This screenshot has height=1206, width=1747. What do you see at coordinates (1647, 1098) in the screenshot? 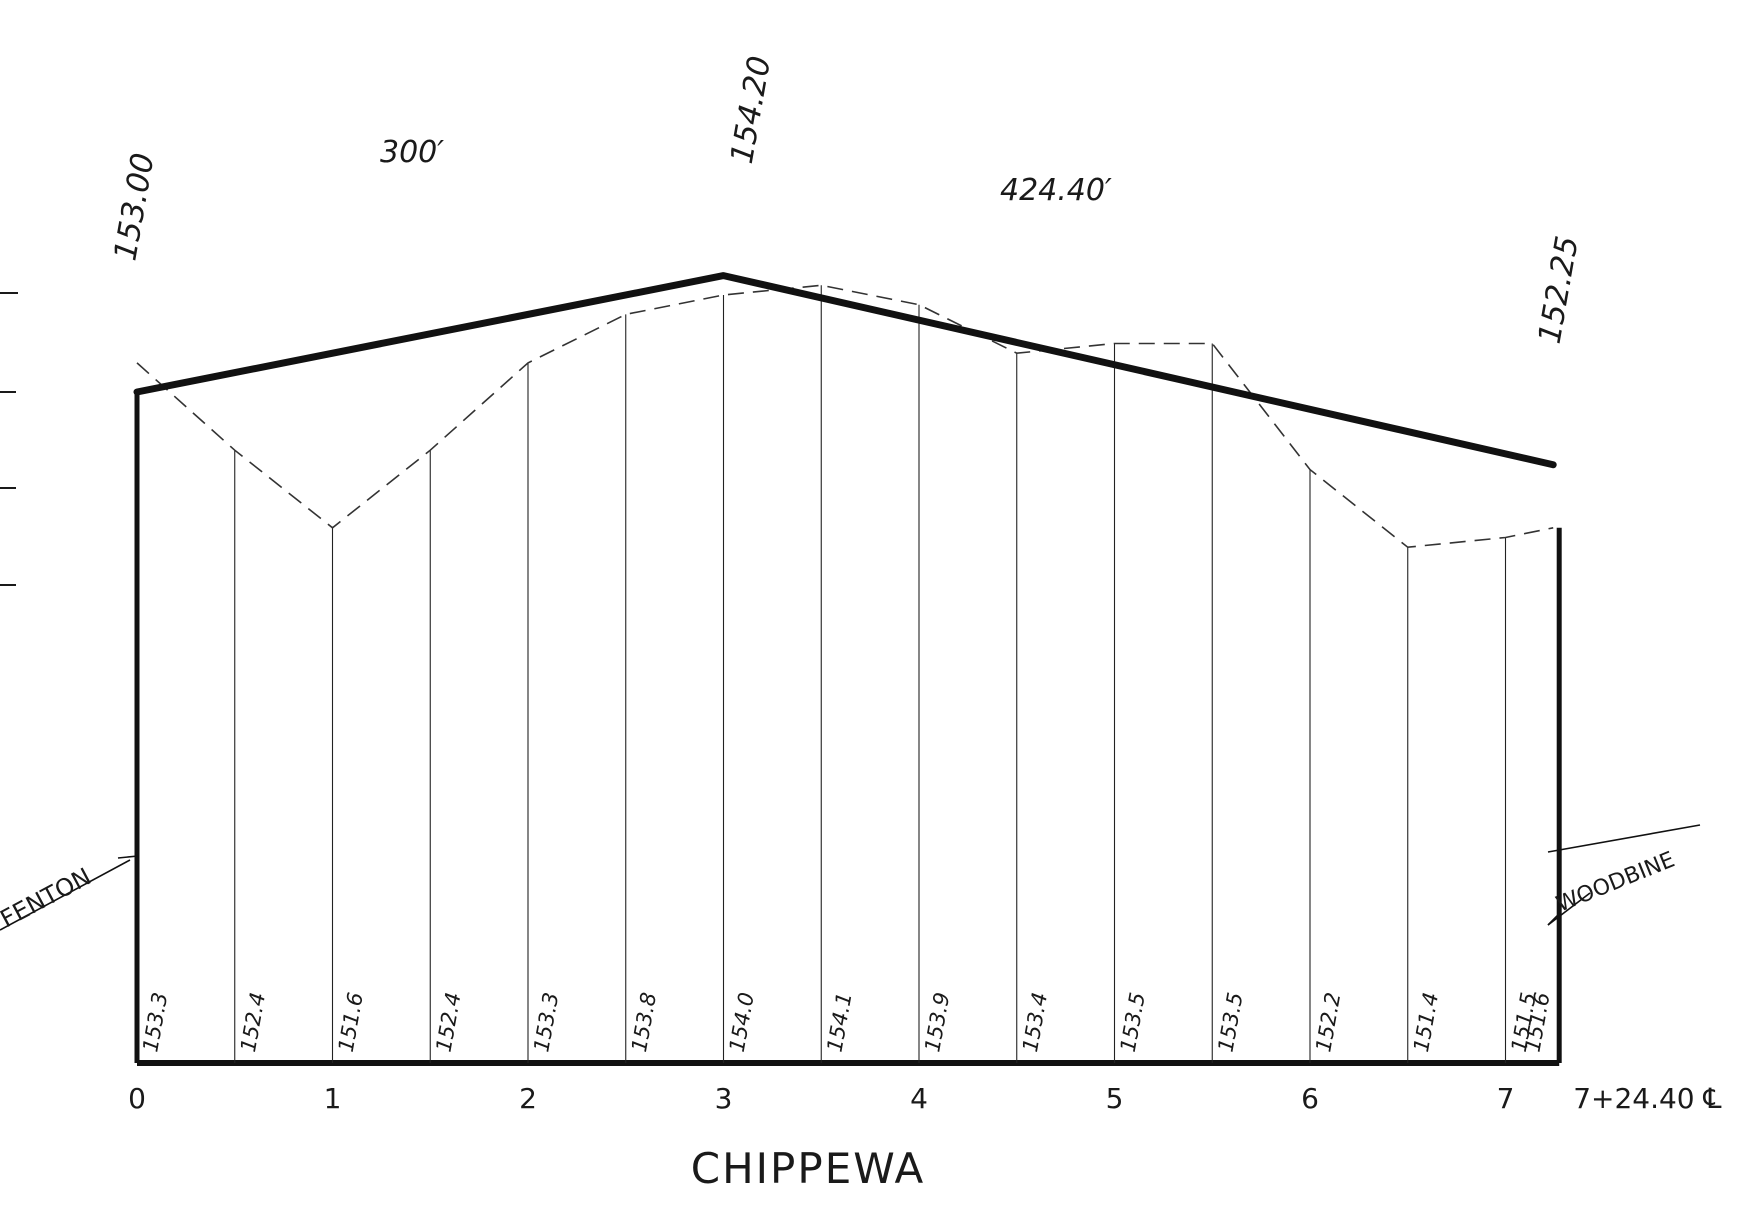
I see `station-tick-label: 7+24.40 ℄` at bounding box center [1647, 1098].